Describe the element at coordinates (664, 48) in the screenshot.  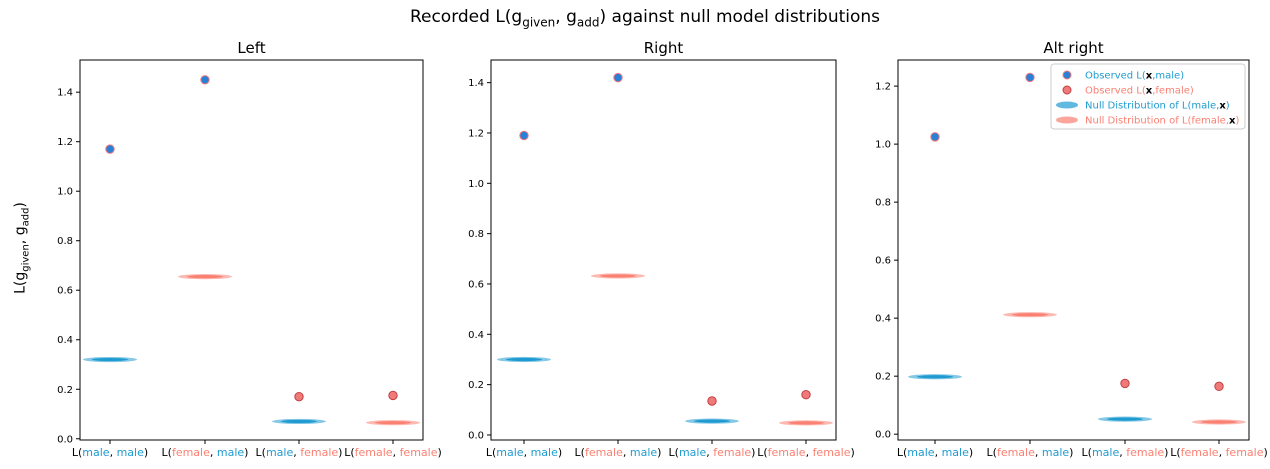
I see `panel-title: Right` at that location.